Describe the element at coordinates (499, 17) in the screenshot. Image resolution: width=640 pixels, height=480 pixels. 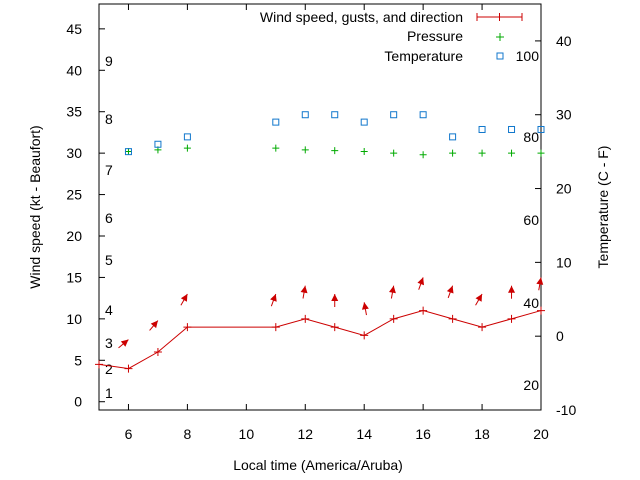
I see `legend-swatch-wind-ticks` at that location.